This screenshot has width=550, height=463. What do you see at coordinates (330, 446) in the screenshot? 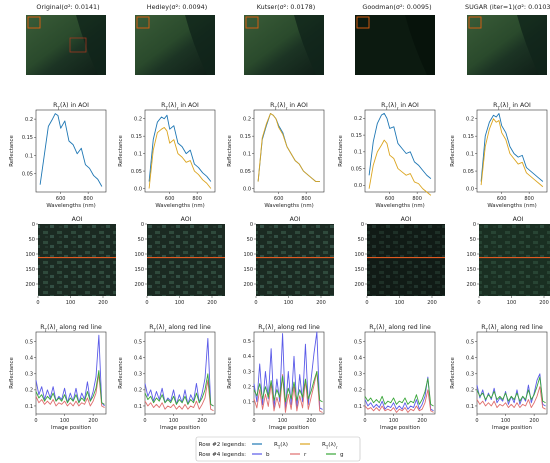
I see `legend-text-row2-1: RT(λ)r` at bounding box center [330, 446].